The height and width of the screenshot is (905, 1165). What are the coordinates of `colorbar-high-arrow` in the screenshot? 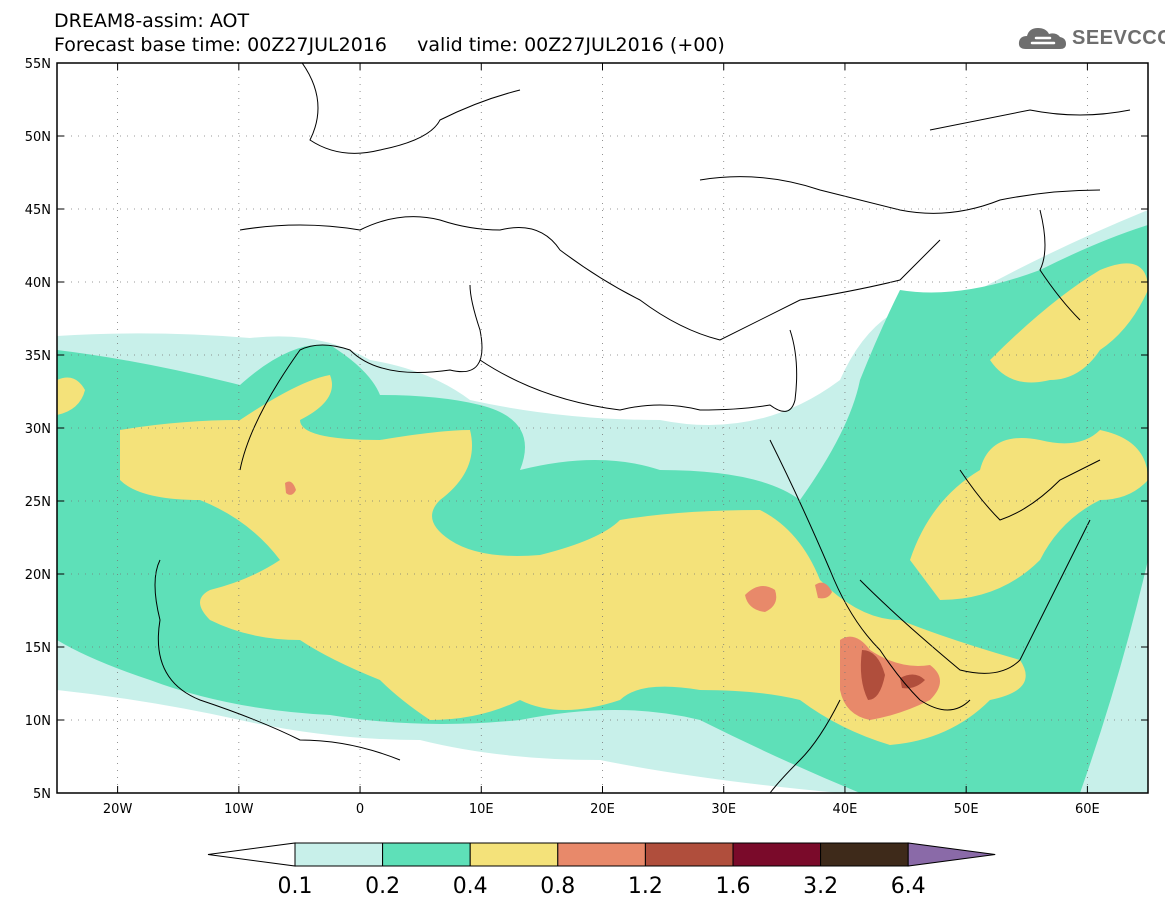 It's located at (951, 854).